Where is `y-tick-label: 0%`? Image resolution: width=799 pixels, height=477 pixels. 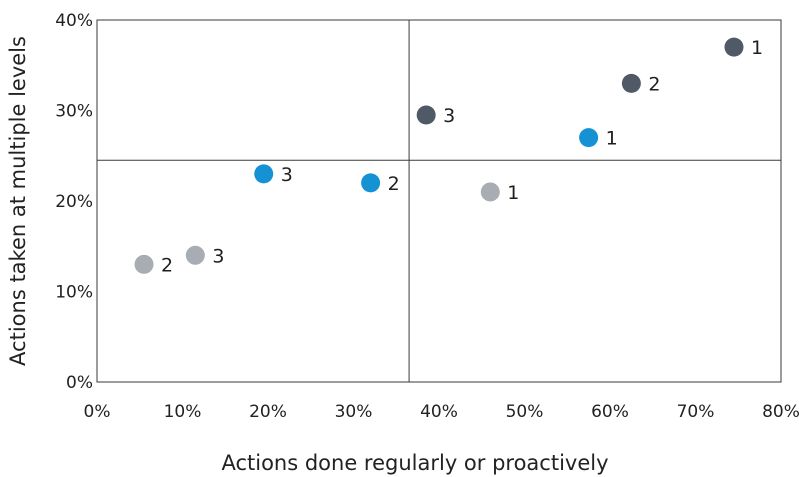 y-tick-label: 0% is located at coordinates (79, 383).